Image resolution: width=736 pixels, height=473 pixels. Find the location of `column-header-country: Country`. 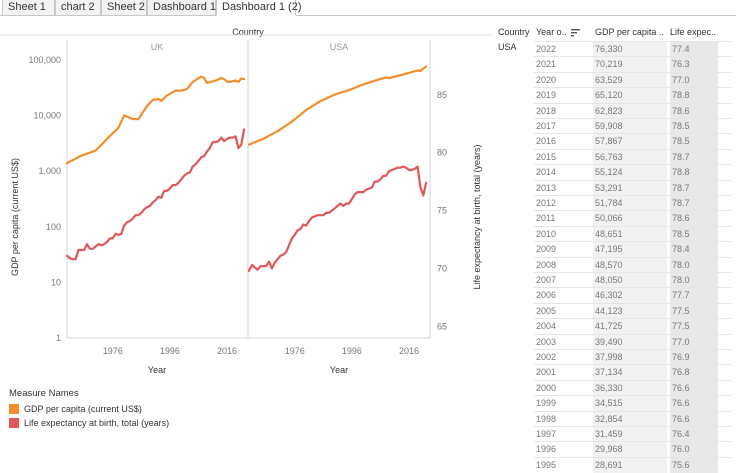

column-header-country: Country is located at coordinates (514, 32).